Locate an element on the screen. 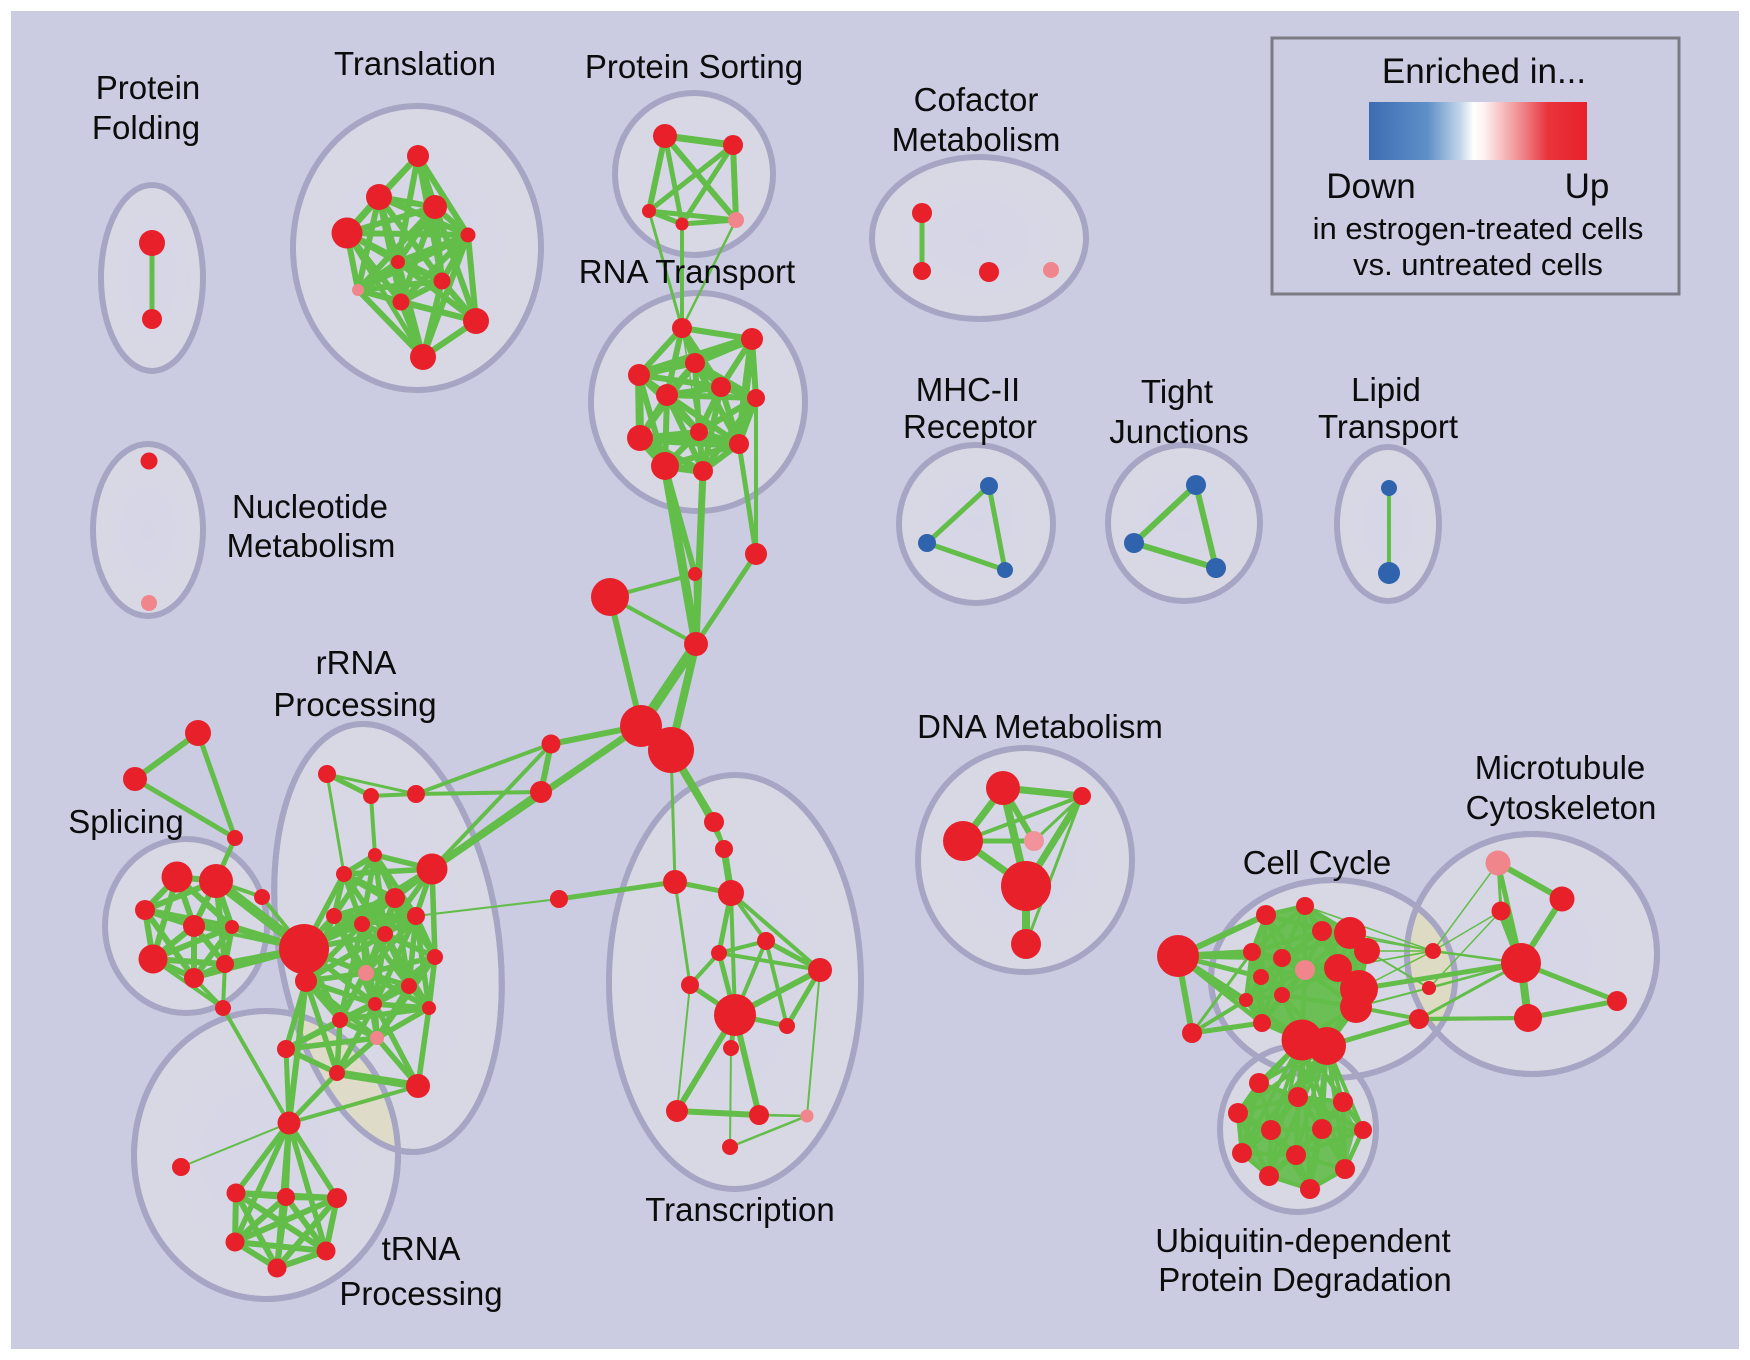 The image size is (1750, 1360). svg-text: MHC-II is located at coordinates (968, 389).